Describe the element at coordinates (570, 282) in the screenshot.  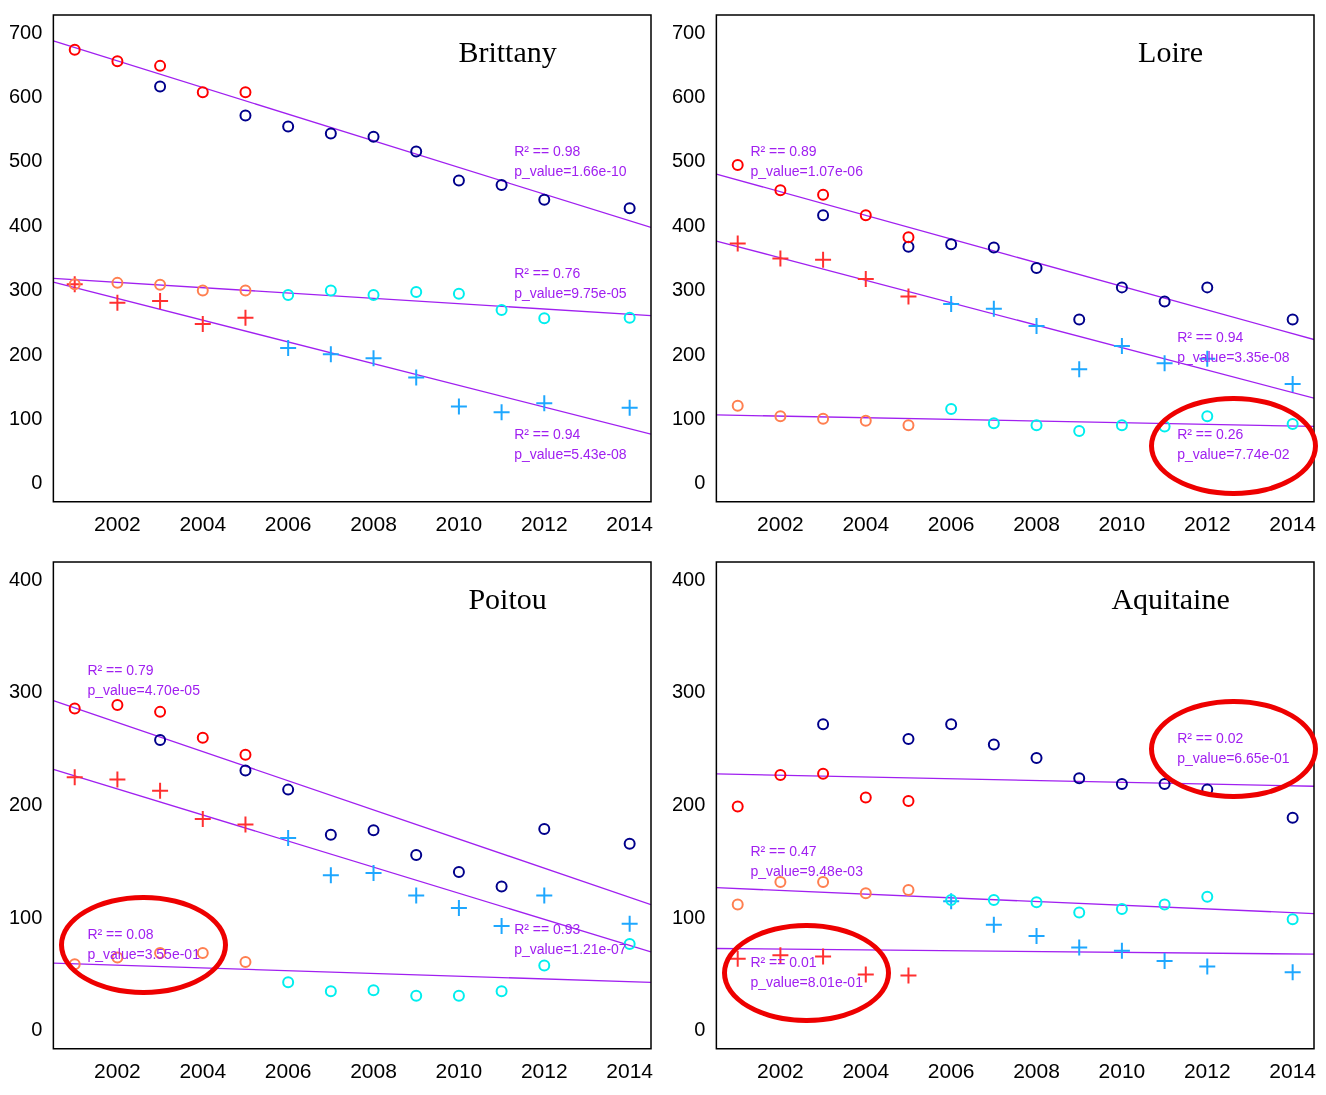
I see `annotation: R² == 0.76 p_value=9.75e-05` at that location.